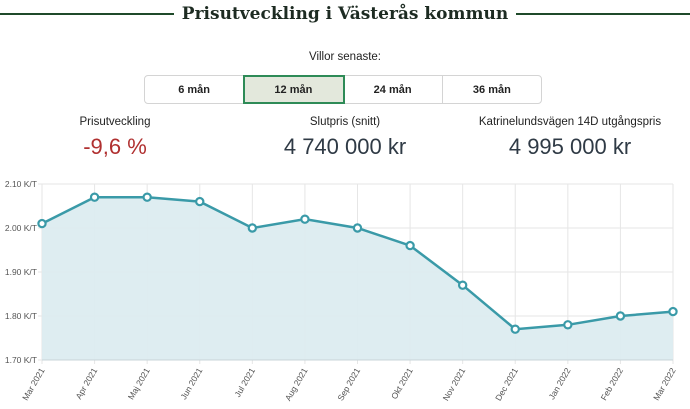 This screenshot has width=690, height=409. Describe the element at coordinates (294, 89) in the screenshot. I see `period-12-button: 12 mån` at that location.